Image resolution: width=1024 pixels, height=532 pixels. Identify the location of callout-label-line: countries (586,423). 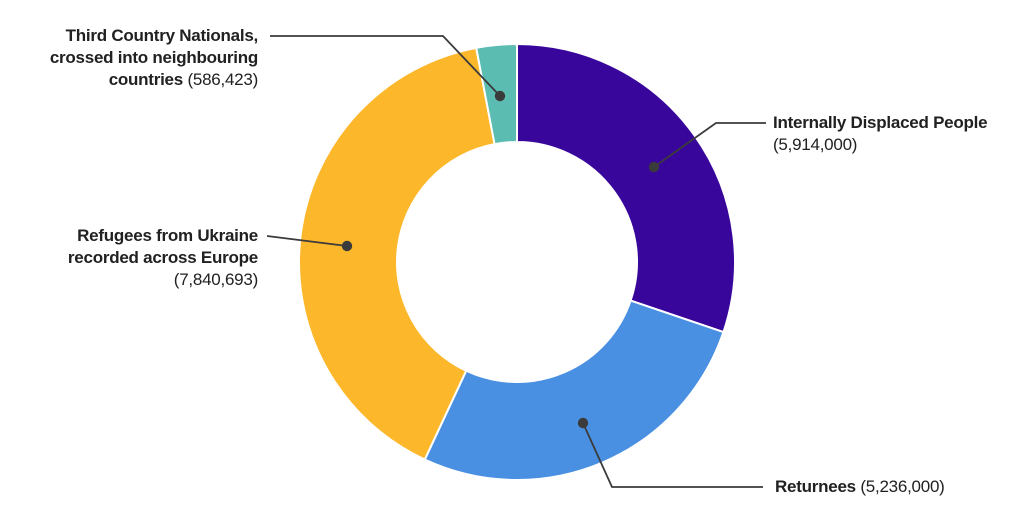
(154, 80).